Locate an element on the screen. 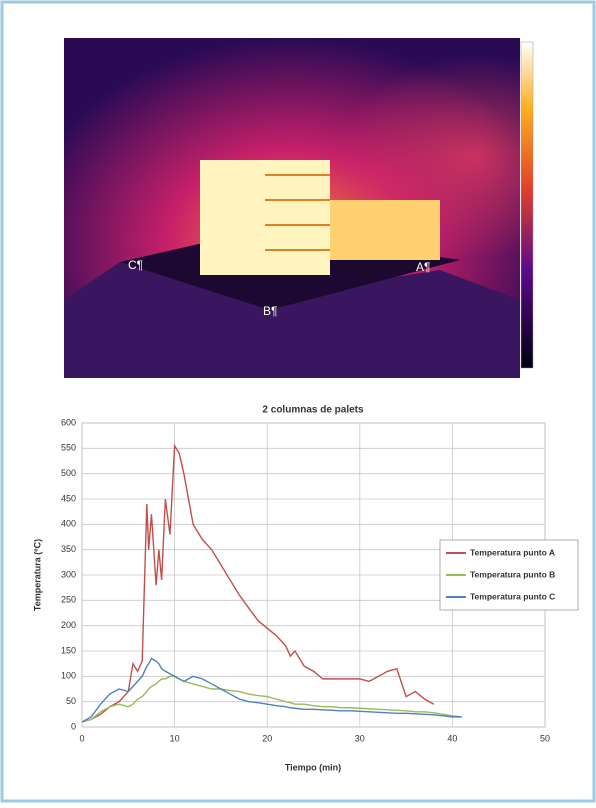  y-tick-label: 400 is located at coordinates (68, 524).